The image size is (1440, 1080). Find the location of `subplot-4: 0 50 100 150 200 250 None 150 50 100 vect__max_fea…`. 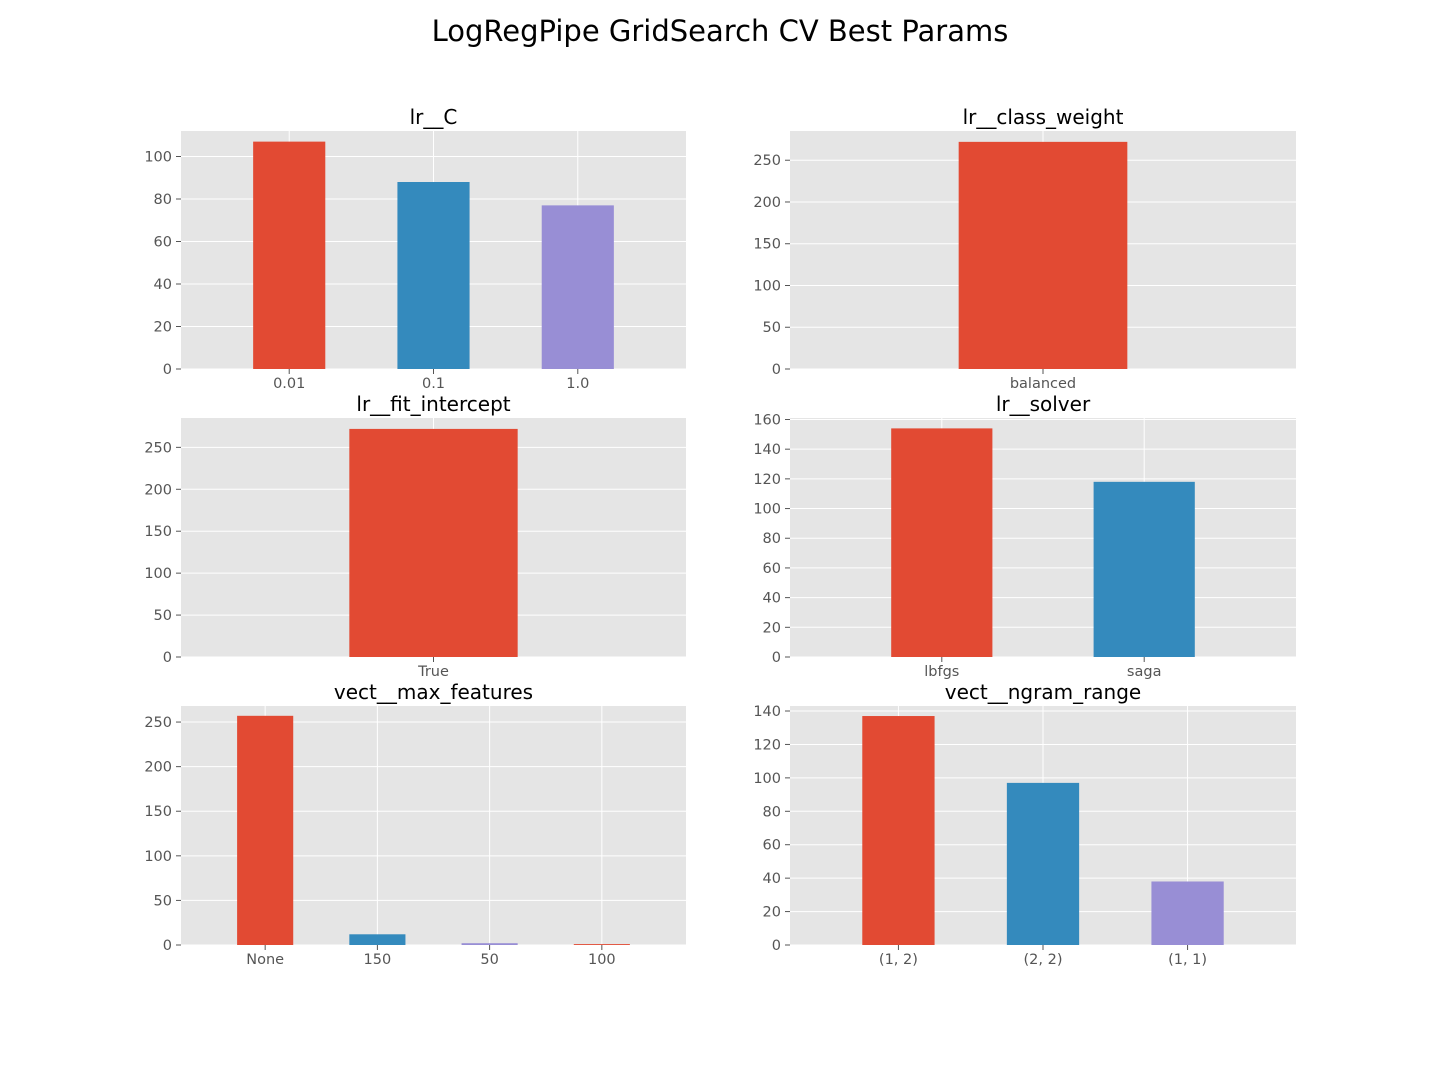

subplot-4: 0 50 100 150 200 250 None 150 50 100 vect__max_fea… is located at coordinates (415, 824).